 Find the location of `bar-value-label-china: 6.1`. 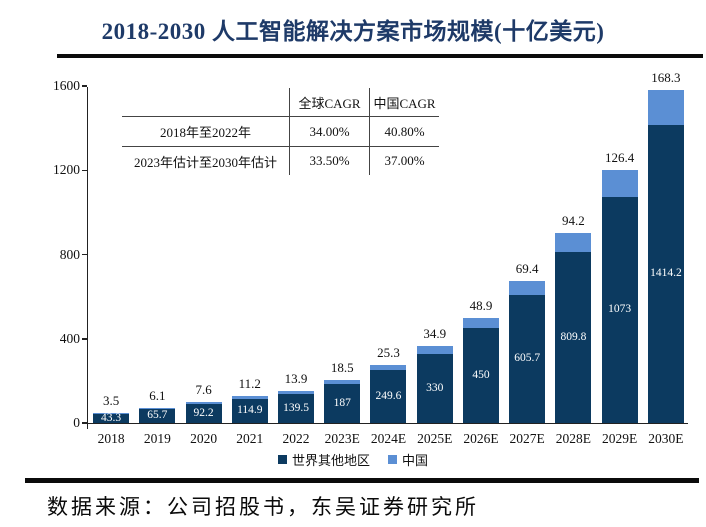

bar-value-label-china: 6.1 is located at coordinates (157, 395).